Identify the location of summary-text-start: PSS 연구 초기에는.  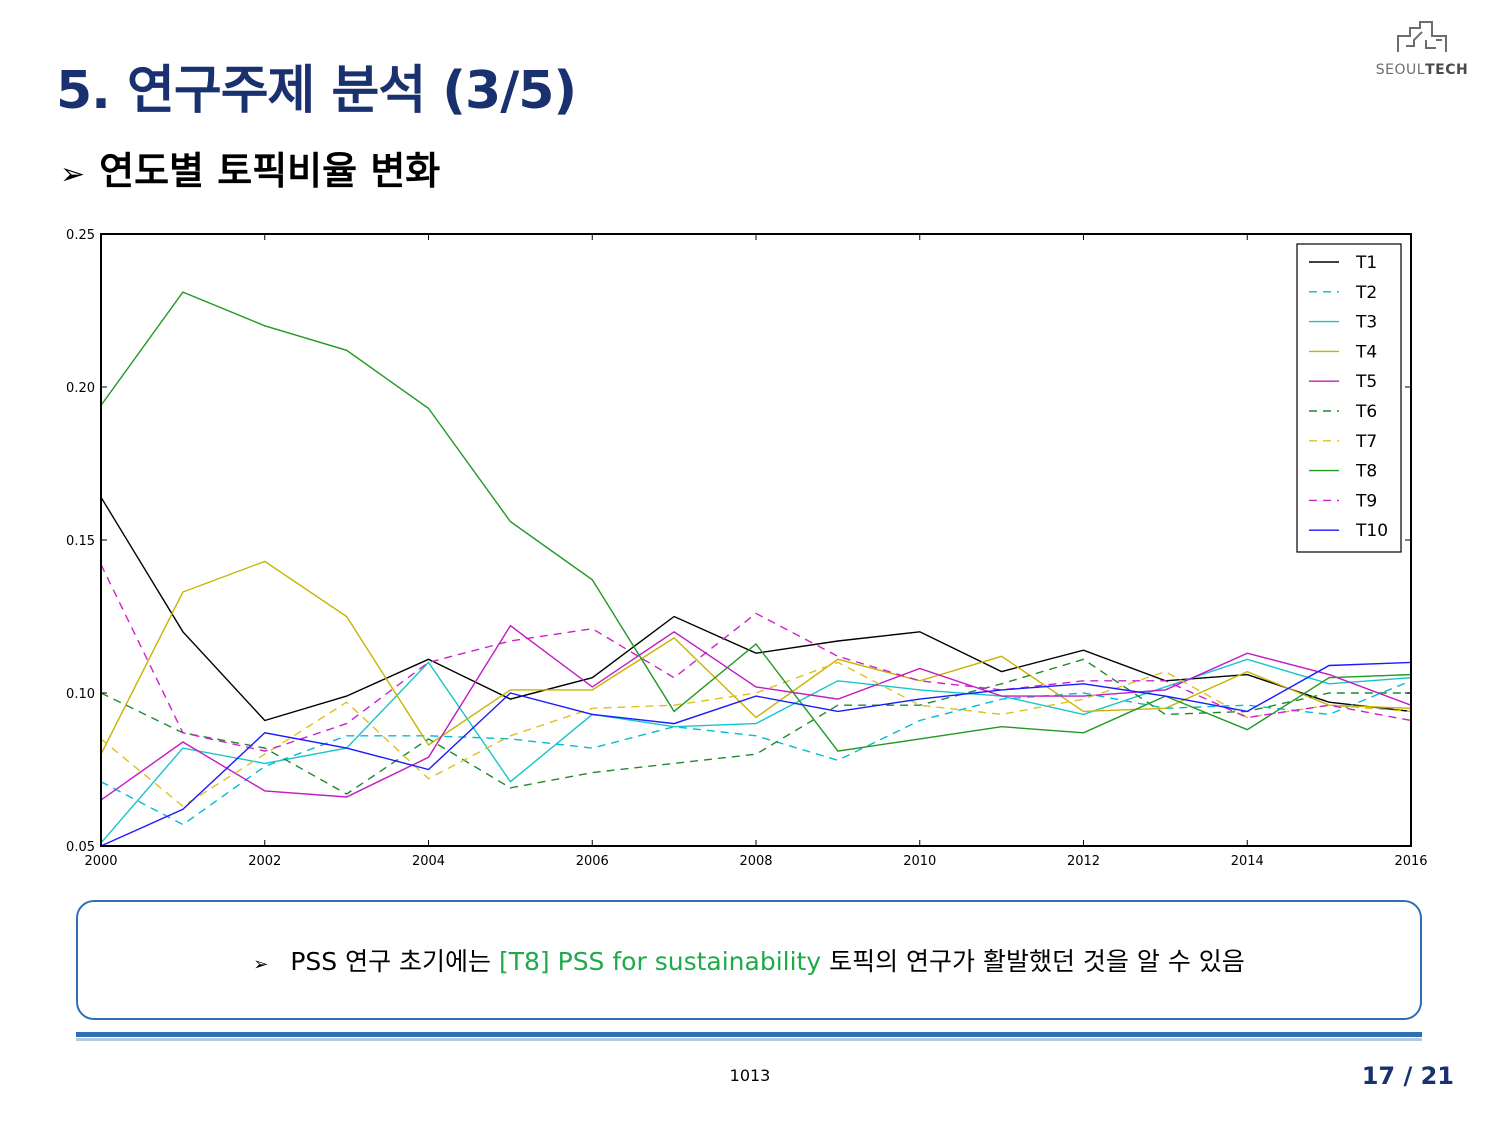
(391, 961).